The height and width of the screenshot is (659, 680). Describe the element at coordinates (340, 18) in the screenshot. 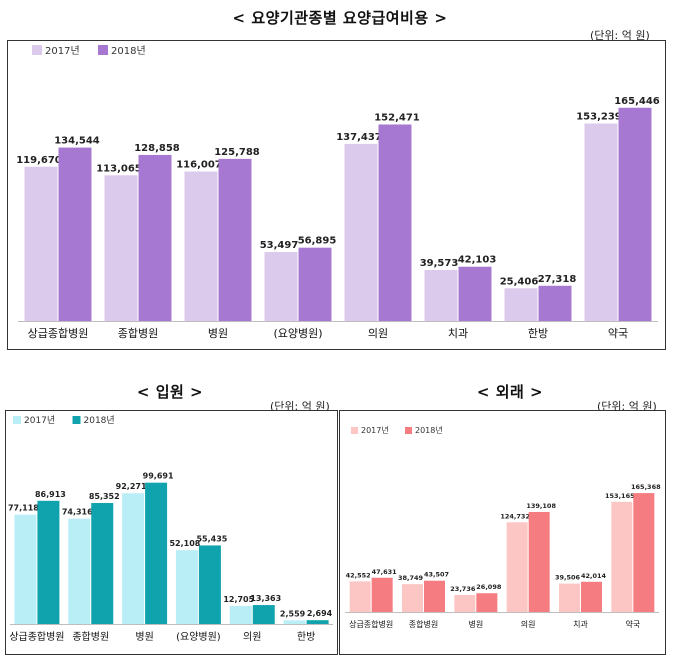

I see `main-chart-title: < 요양기관종별 요양급여비용 >` at that location.